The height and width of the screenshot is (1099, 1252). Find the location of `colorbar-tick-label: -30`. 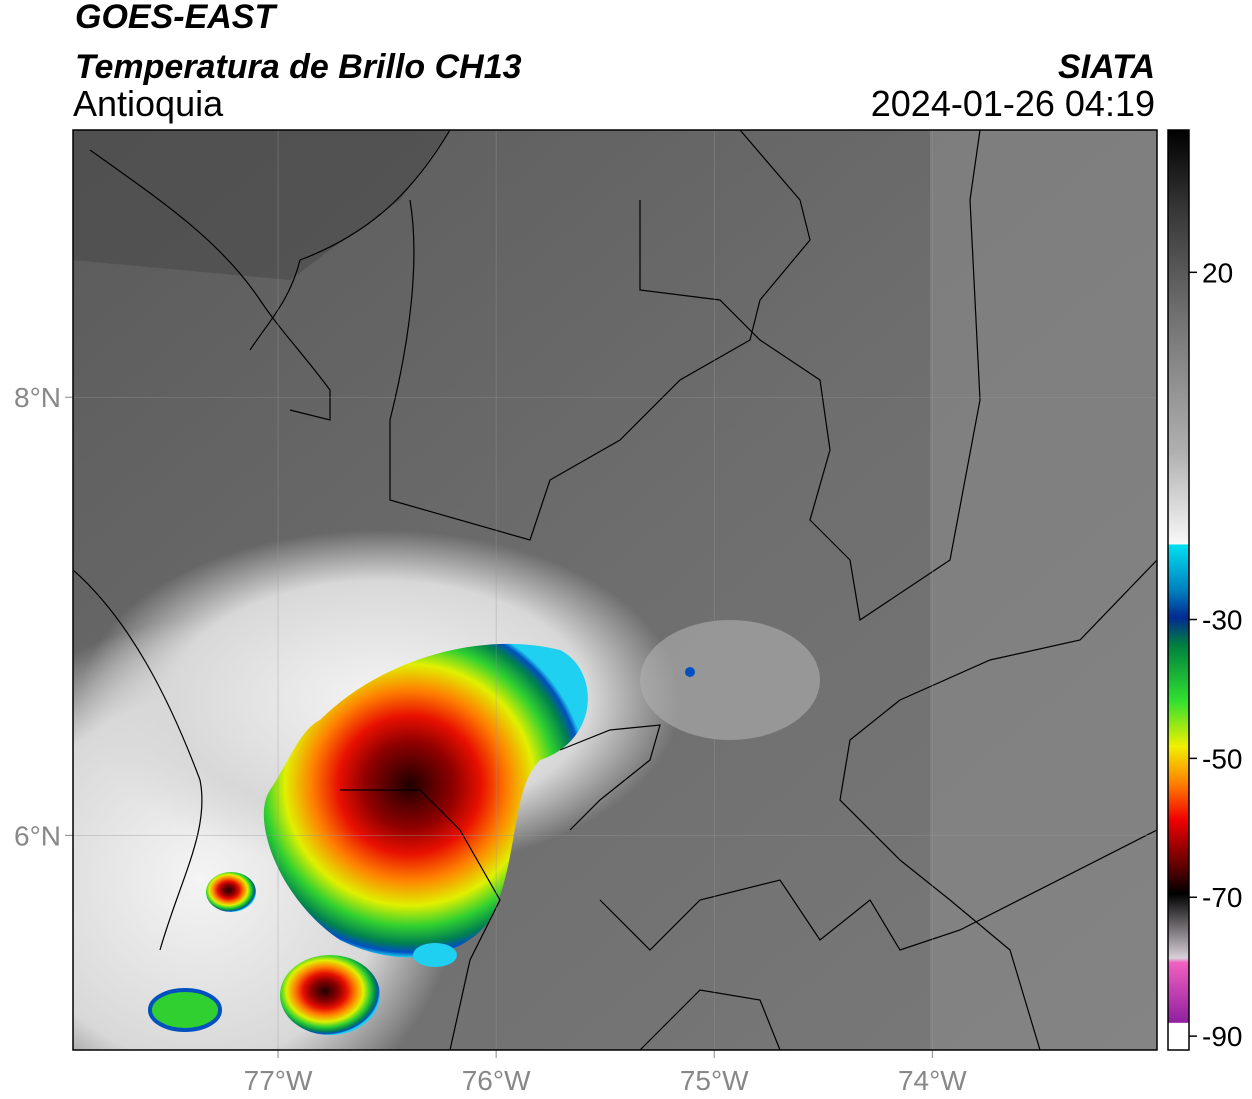

colorbar-tick-label: -30 is located at coordinates (1222, 620).